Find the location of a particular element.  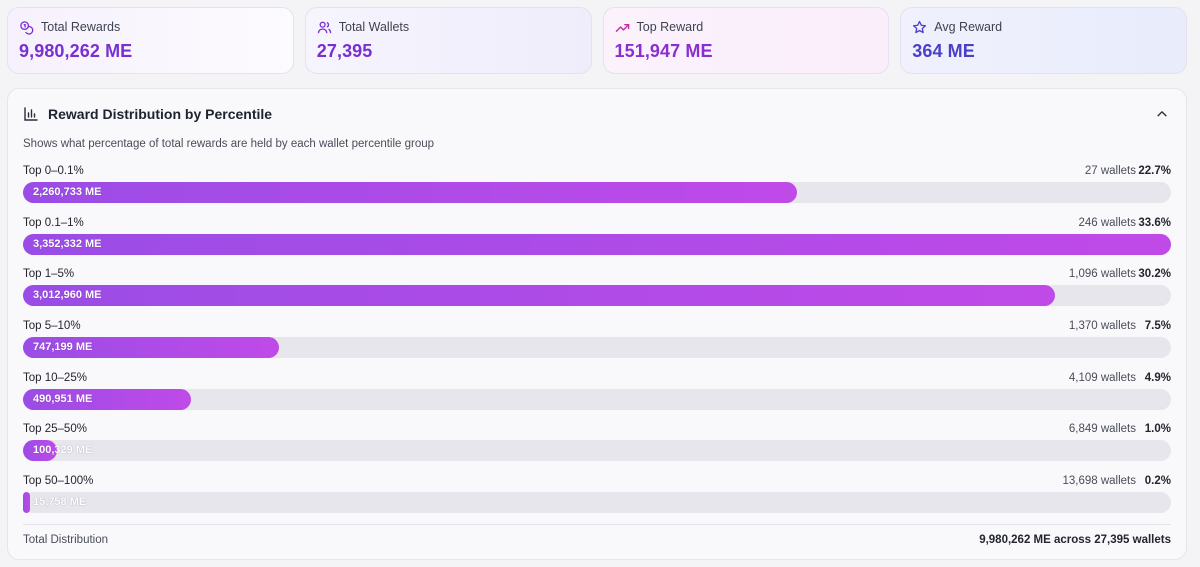

row-header: Top 1–5% 1,096 wallets 30.2% is located at coordinates (597, 274).